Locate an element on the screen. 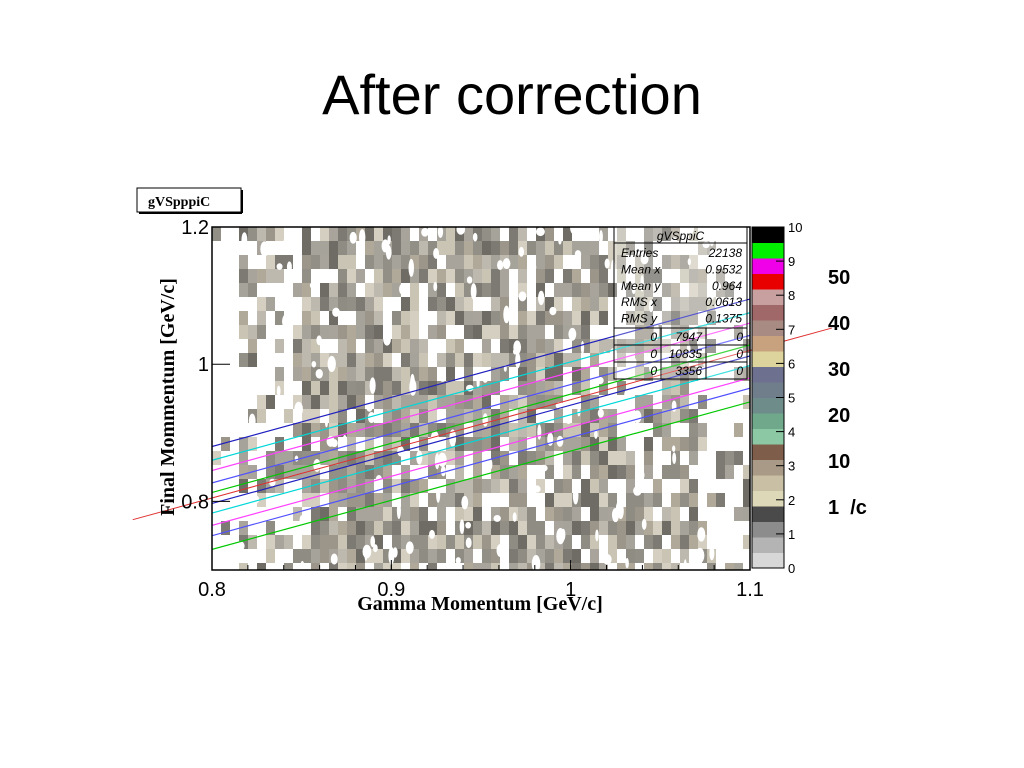 The height and width of the screenshot is (768, 1024). y-axis-label: Final Mommentum [GeV/c] is located at coordinates (168, 397).